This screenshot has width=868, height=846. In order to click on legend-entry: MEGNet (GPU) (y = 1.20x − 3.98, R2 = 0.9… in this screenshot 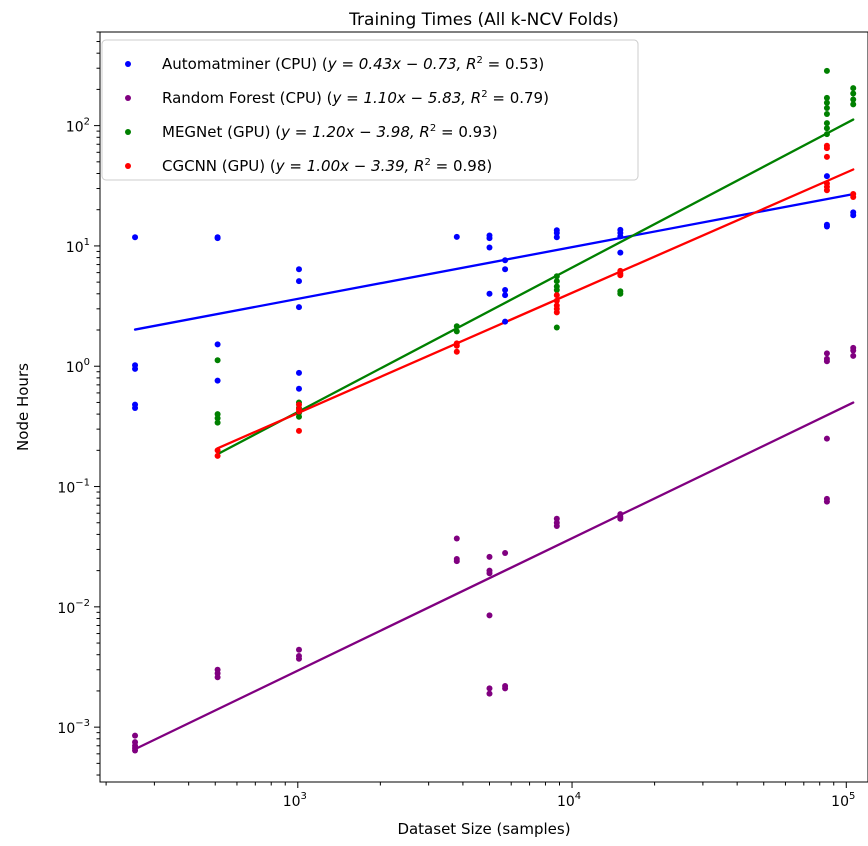, I will do `click(330, 132)`.